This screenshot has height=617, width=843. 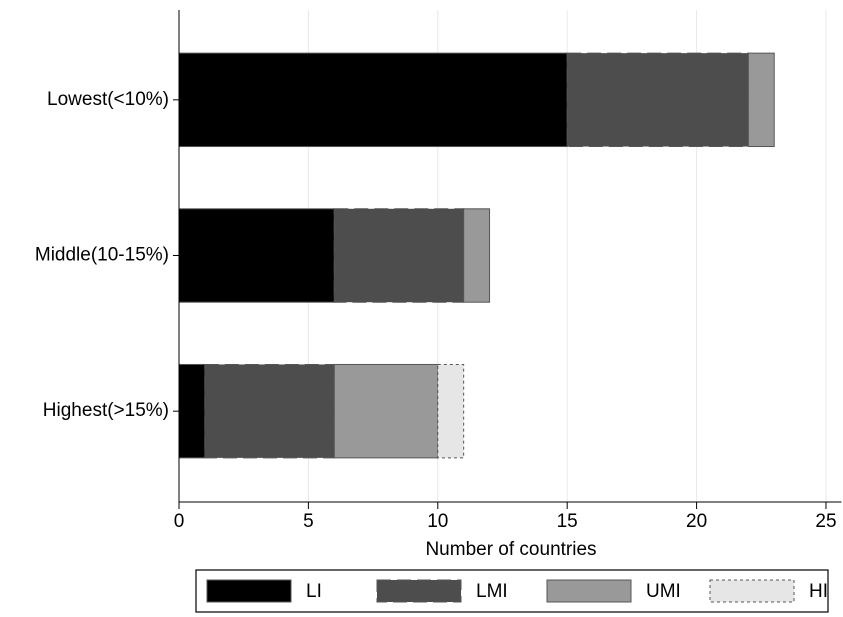 What do you see at coordinates (510, 549) in the screenshot?
I see `x-axis-label: Number of countries` at bounding box center [510, 549].